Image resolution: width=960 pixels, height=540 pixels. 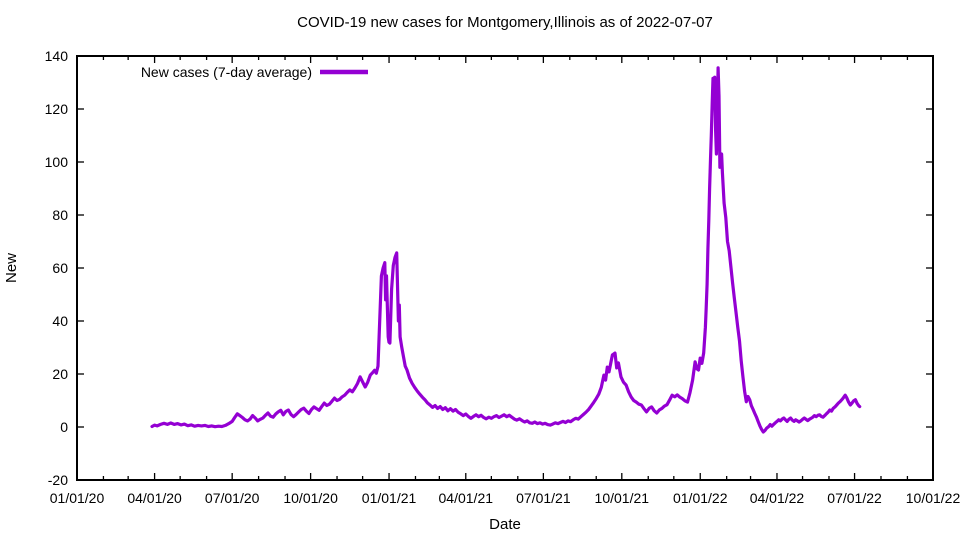 What do you see at coordinates (64, 427) in the screenshot?
I see `y-tick-label: 0` at bounding box center [64, 427].